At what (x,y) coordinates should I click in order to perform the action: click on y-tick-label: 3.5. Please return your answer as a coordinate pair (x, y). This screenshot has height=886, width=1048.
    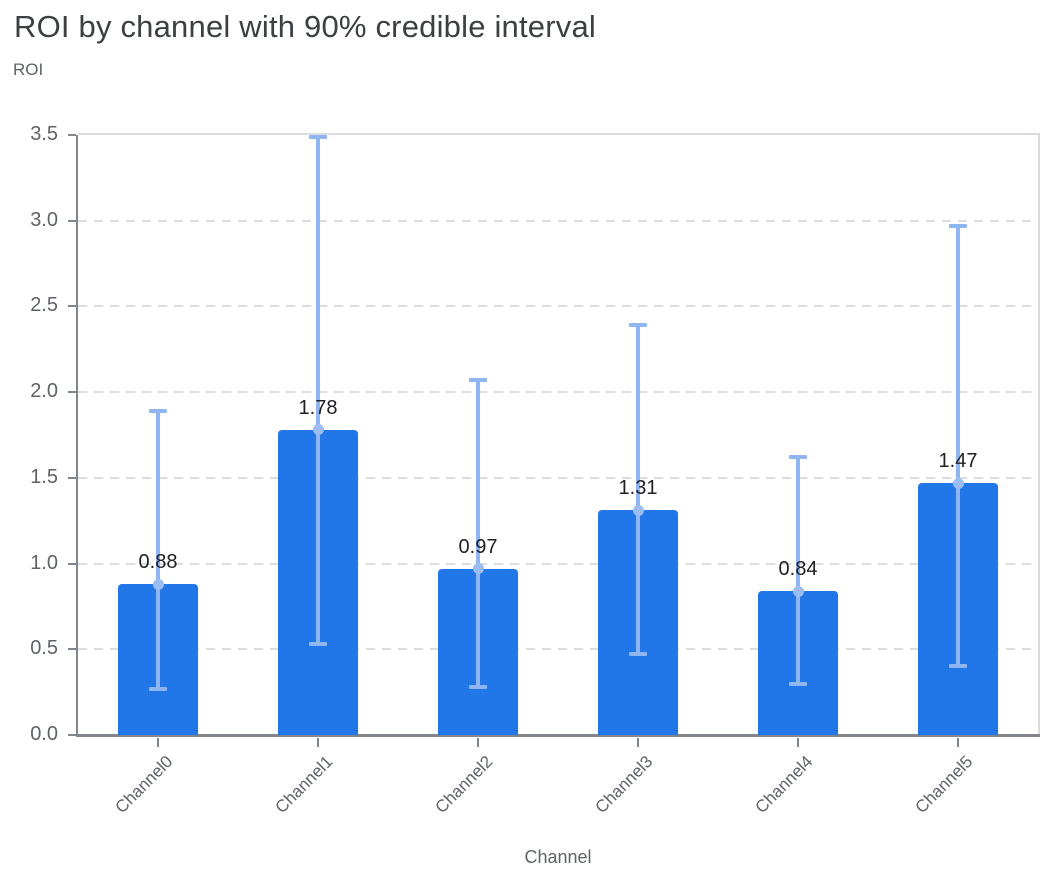
    Looking at the image, I should click on (44, 134).